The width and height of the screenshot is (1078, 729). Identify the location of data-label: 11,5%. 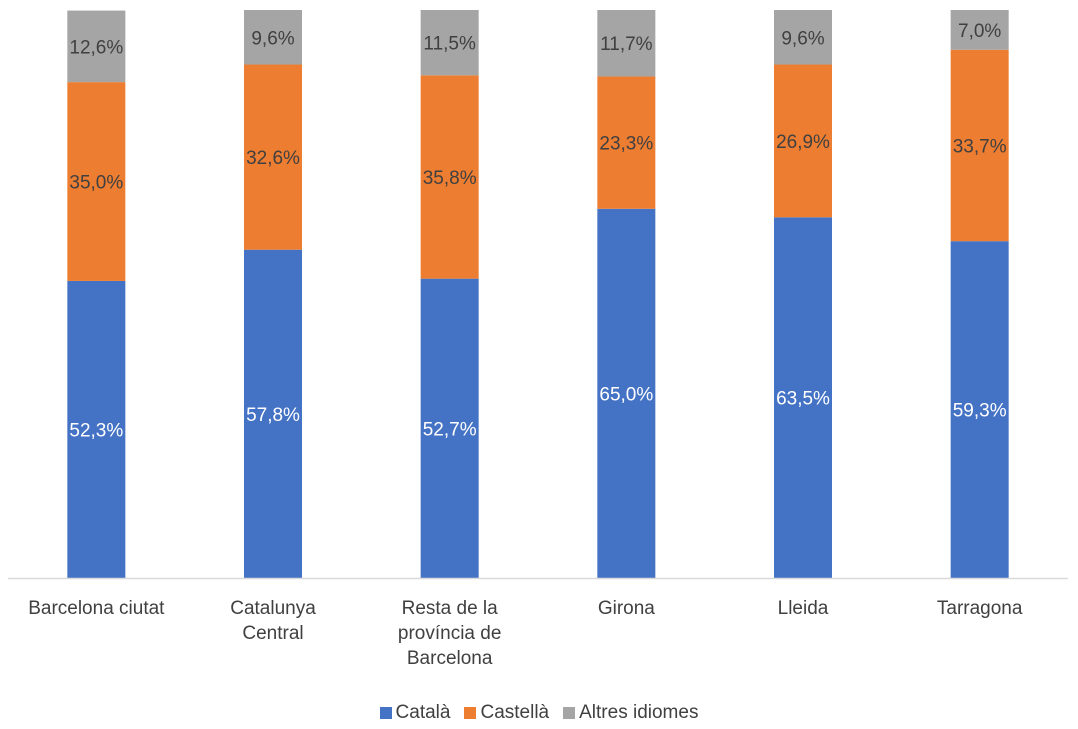
(449, 44).